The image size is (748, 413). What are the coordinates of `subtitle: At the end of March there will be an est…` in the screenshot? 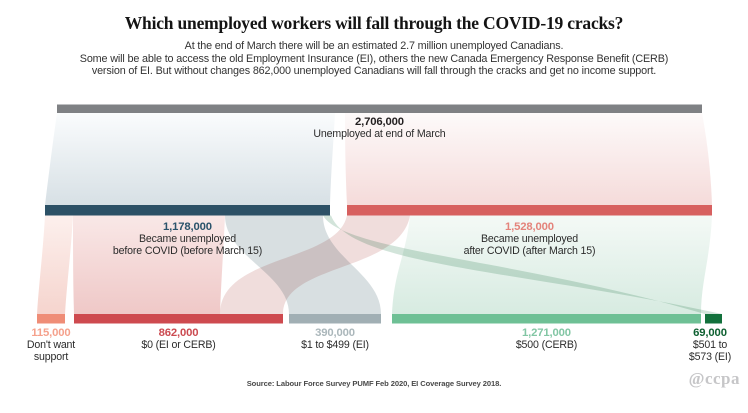 It's located at (374, 59).